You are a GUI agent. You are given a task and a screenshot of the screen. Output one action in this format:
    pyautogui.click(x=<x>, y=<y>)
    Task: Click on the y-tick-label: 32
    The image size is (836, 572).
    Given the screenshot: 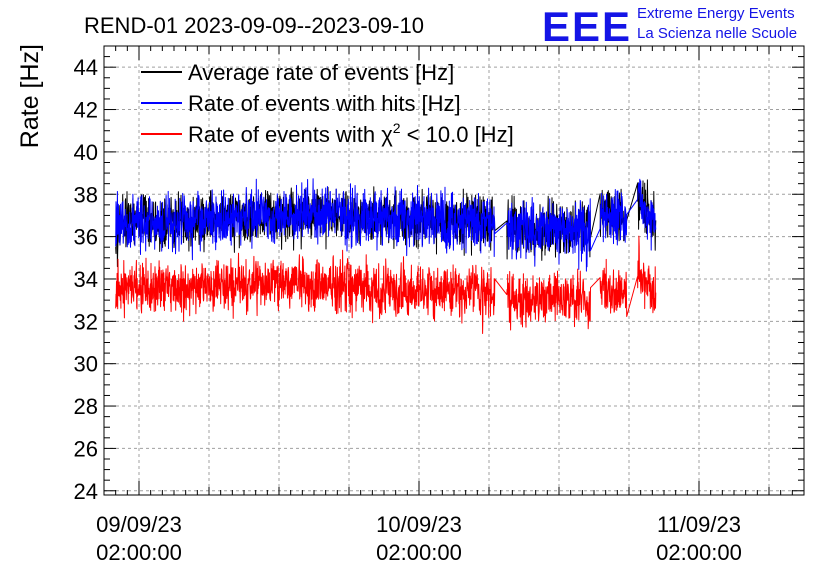 What is the action you would take?
    pyautogui.click(x=86, y=321)
    